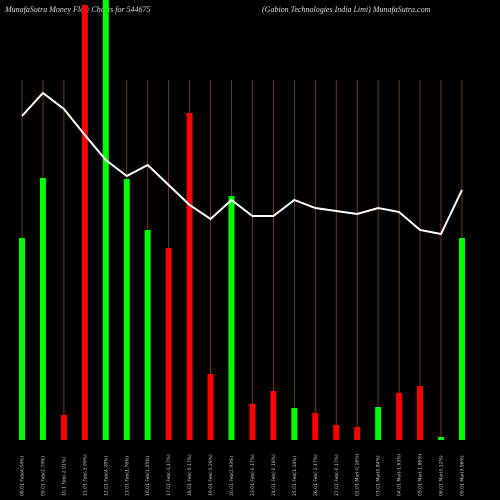 The height and width of the screenshot is (500, 500). Describe the element at coordinates (442, 475) in the screenshot. I see `x-tick-label: 06.01 Mar(0.12%)` at that location.